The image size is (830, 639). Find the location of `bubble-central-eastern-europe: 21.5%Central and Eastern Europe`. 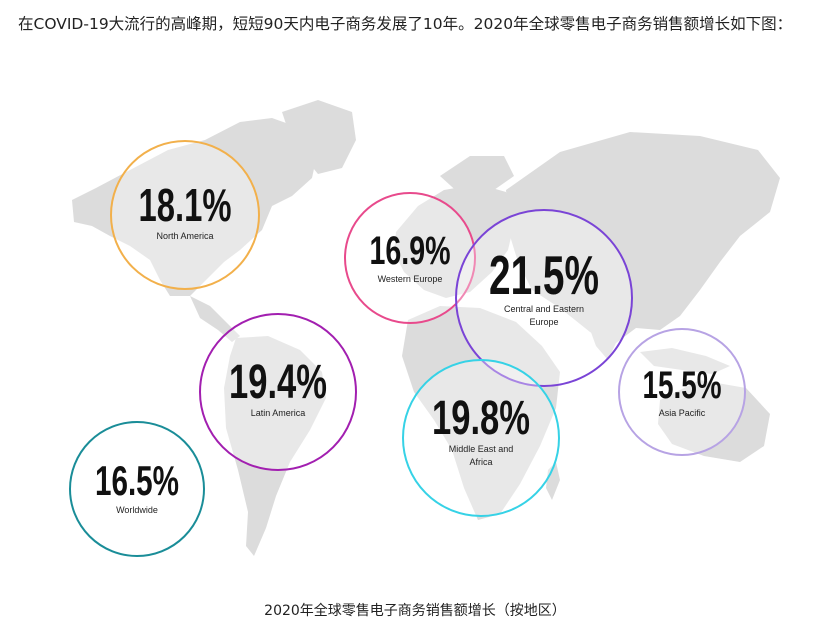

bubble-central-eastern-europe: 21.5%Central and Eastern Europe is located at coordinates (544, 298).